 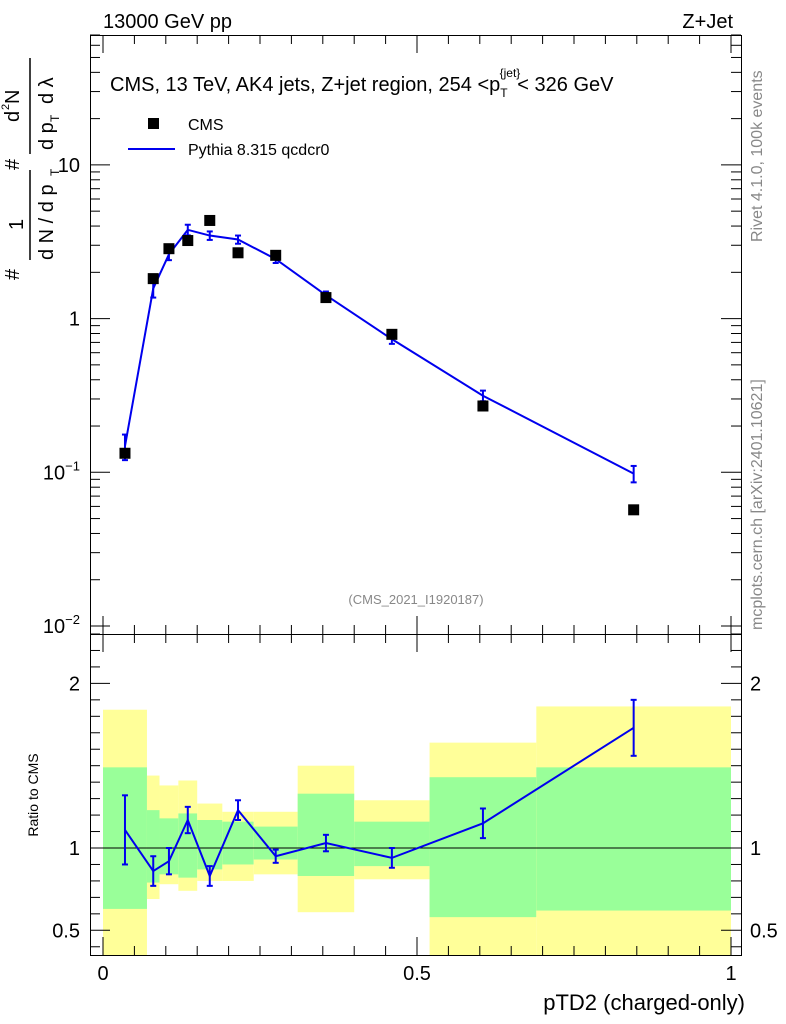 I want to click on ylabel-T-2: T, so click(x=55, y=118).